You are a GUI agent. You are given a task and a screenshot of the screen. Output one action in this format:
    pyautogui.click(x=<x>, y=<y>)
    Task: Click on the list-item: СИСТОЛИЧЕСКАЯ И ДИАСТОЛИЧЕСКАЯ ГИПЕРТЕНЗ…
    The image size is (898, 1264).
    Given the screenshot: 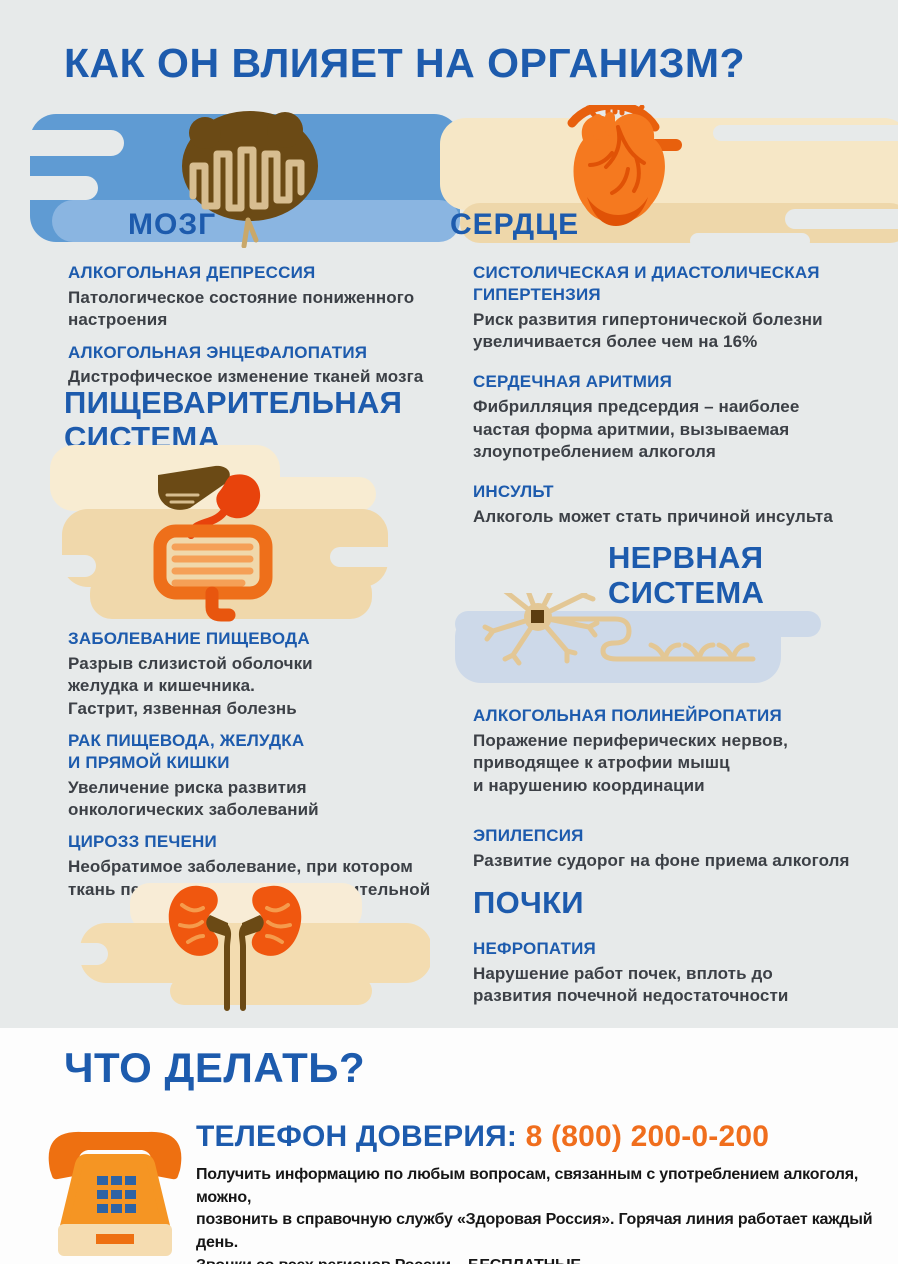 What is the action you would take?
    pyautogui.click(x=683, y=307)
    